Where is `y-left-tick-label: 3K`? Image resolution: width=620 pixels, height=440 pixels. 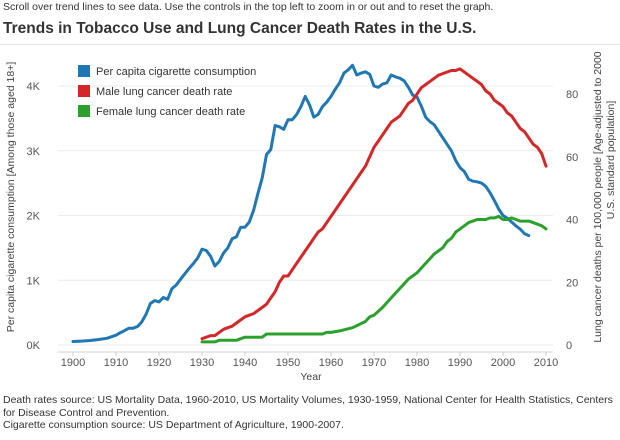 y-left-tick-label: 3K is located at coordinates (34, 152).